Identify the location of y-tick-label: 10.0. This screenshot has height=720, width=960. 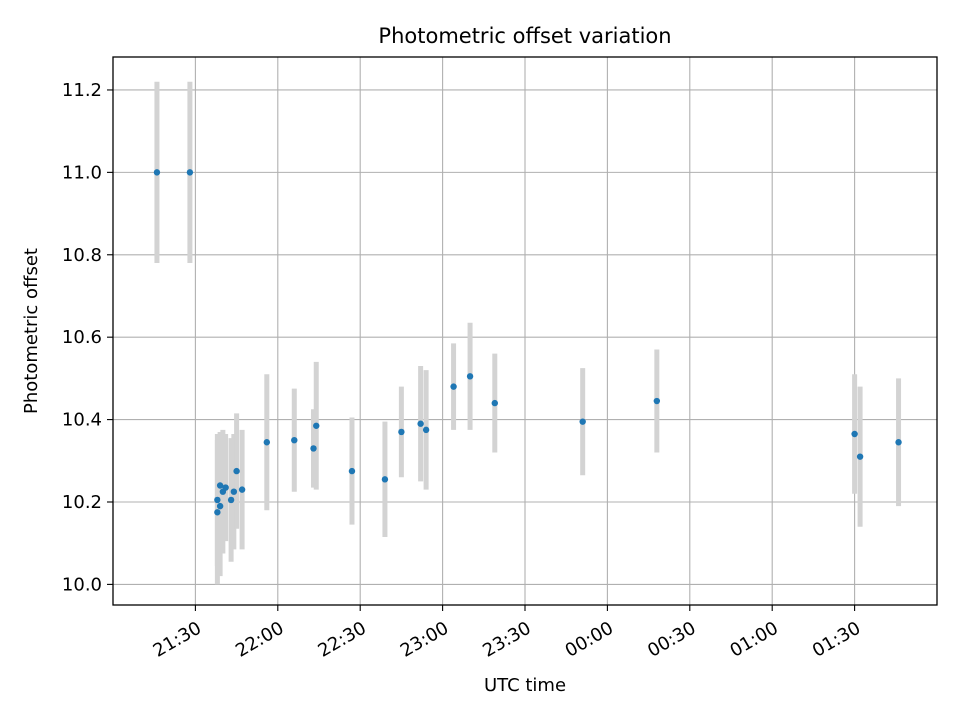
(82, 584).